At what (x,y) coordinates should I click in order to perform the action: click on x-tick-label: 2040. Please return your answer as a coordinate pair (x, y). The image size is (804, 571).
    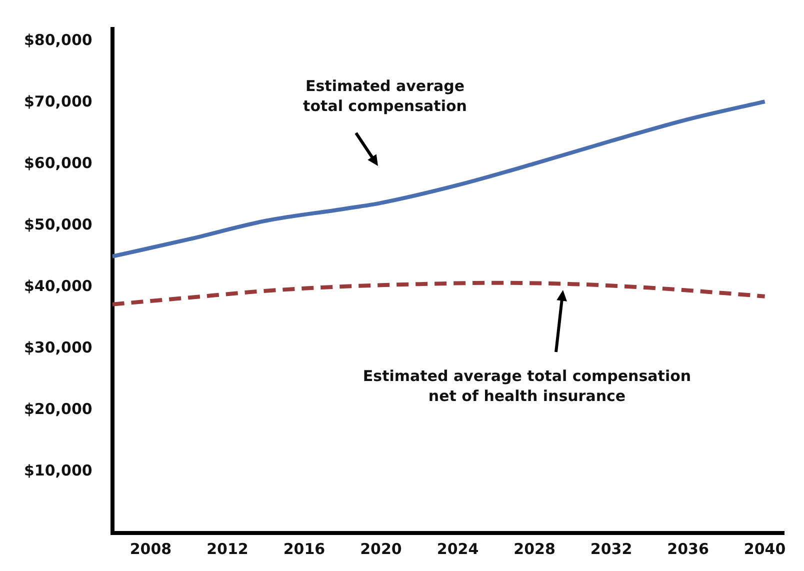
    Looking at the image, I should click on (765, 549).